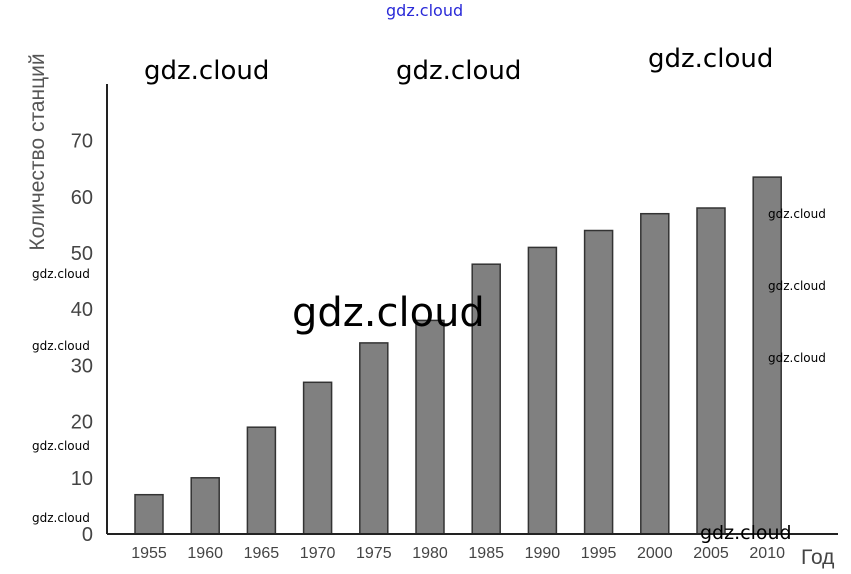 The width and height of the screenshot is (851, 574). What do you see at coordinates (711, 553) in the screenshot?
I see `x-tick-label: 2005` at bounding box center [711, 553].